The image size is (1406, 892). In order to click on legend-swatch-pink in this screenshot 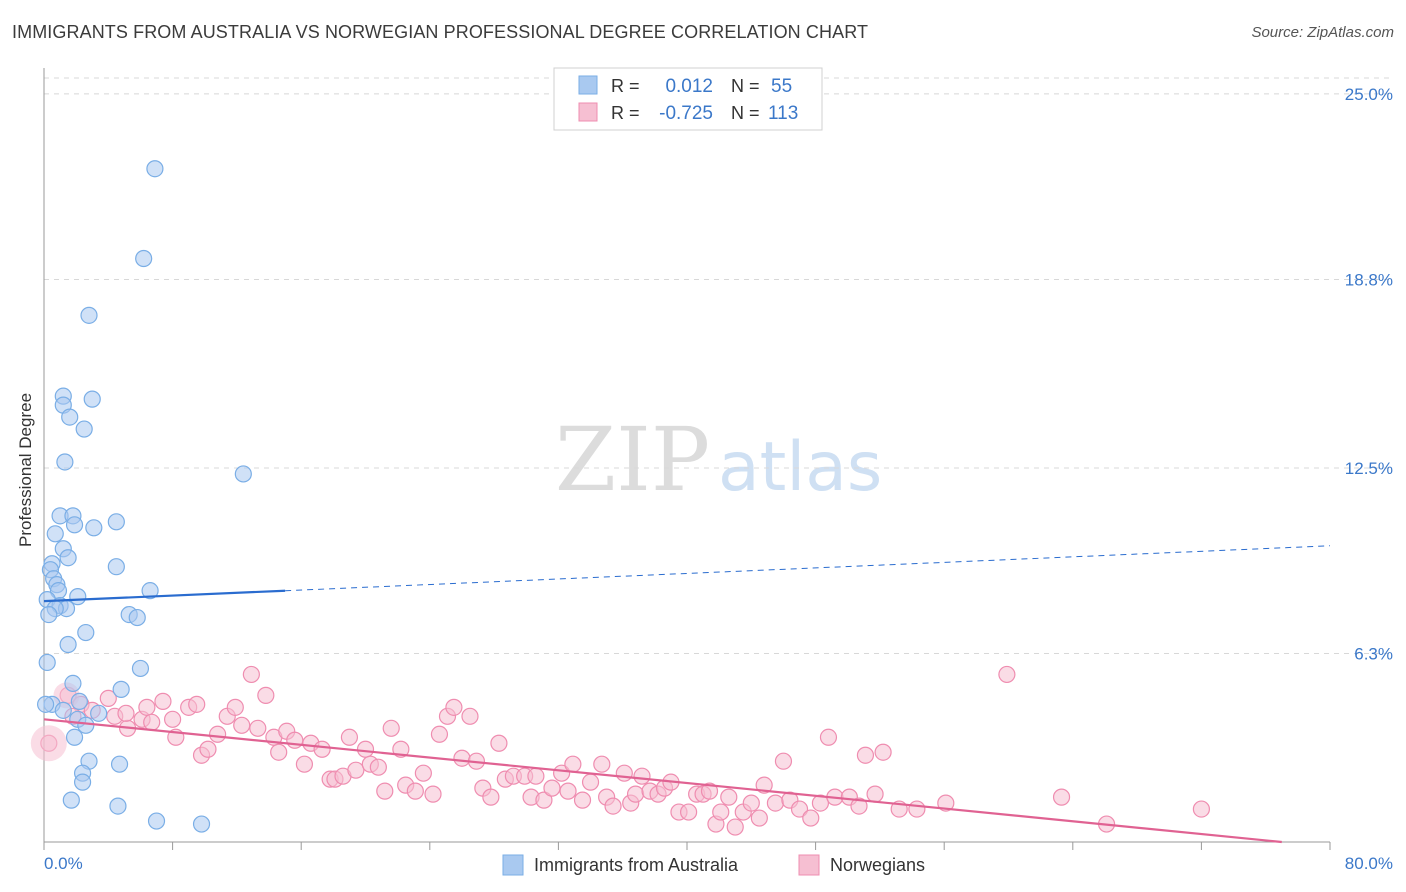, I will do `click(588, 112)`.